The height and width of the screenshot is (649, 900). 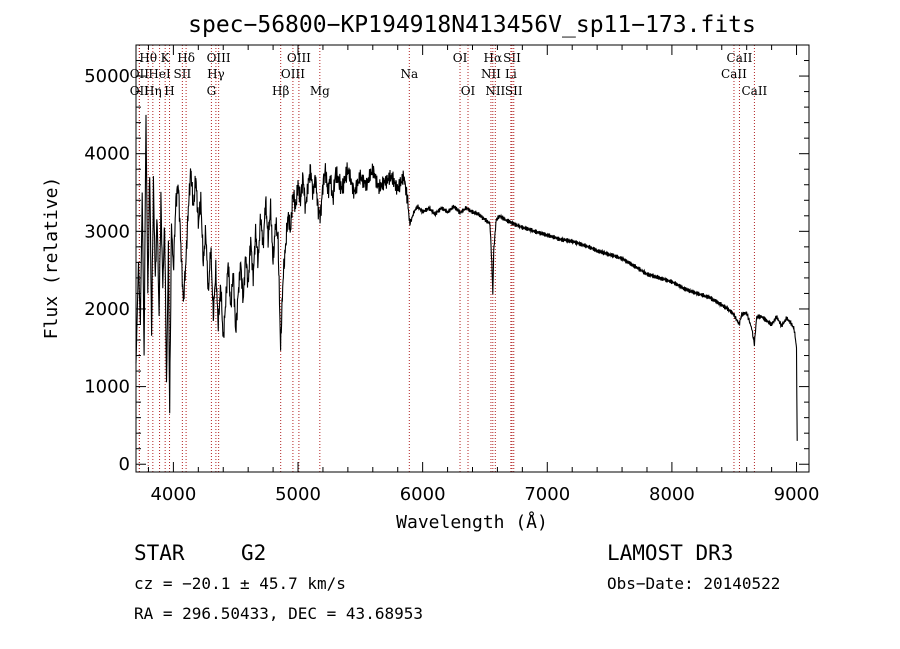 What do you see at coordinates (124, 464) in the screenshot?
I see `y-tick-label: 0` at bounding box center [124, 464].